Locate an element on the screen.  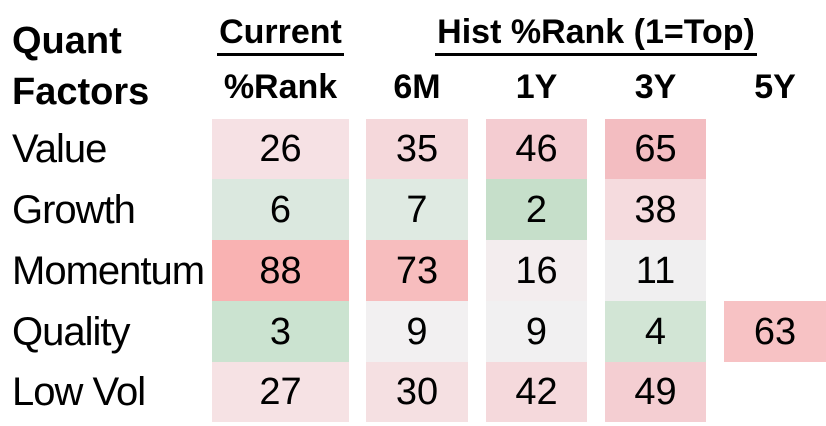
column-header-1y: 1Y is located at coordinates (536, 87).